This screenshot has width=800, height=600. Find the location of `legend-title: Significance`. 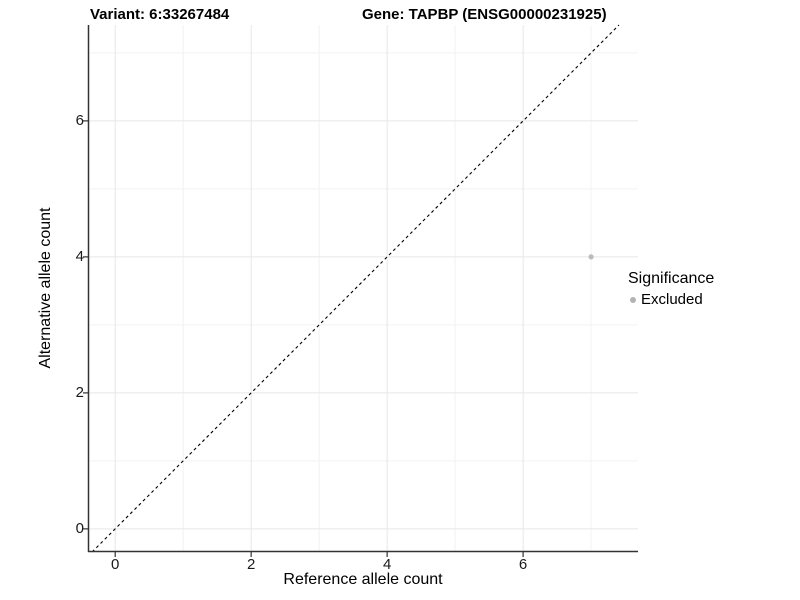

legend-title: Significance is located at coordinates (671, 278).